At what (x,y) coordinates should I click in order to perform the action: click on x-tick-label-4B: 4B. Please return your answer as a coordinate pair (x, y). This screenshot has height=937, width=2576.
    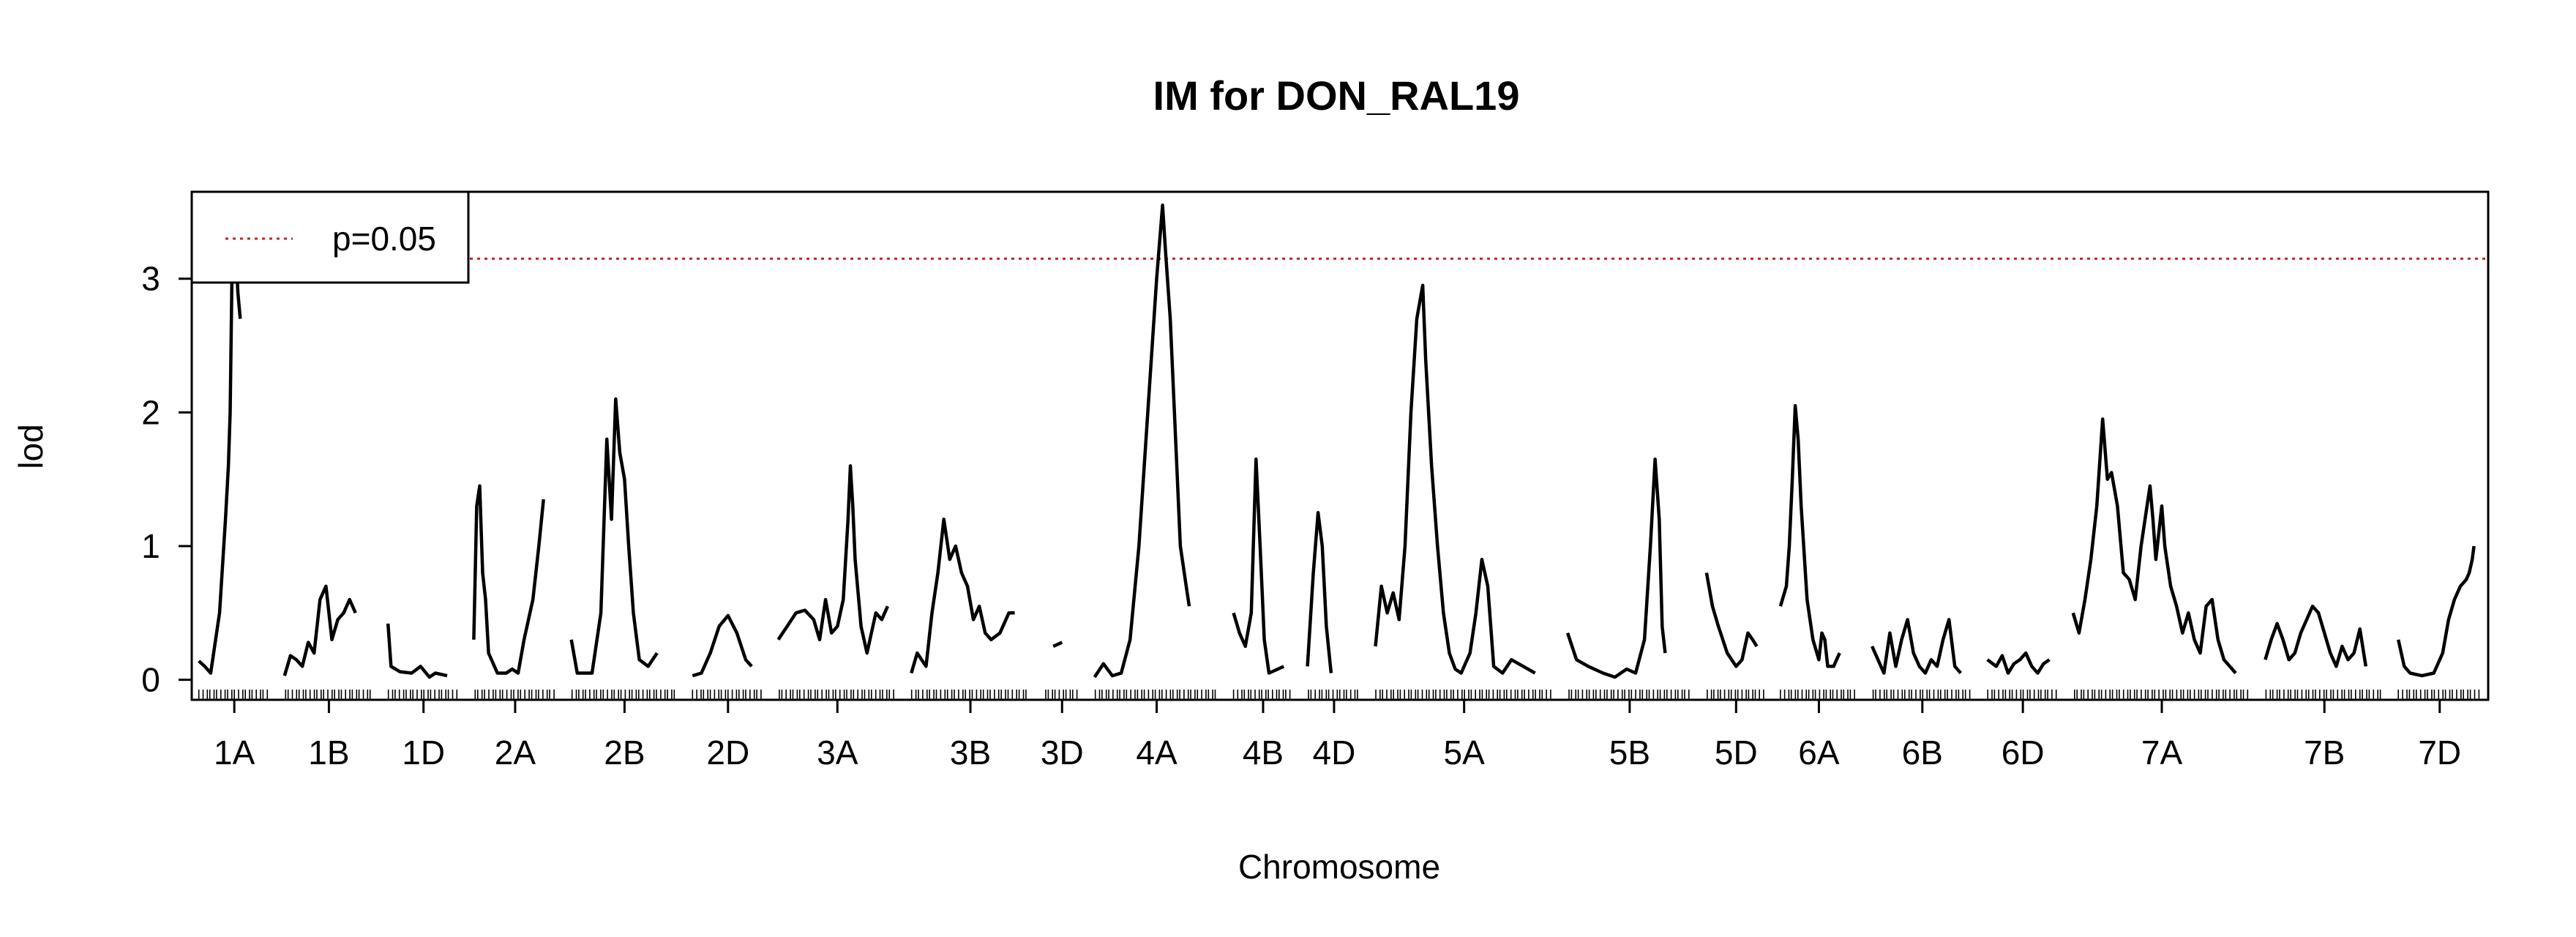
    Looking at the image, I should click on (1263, 752).